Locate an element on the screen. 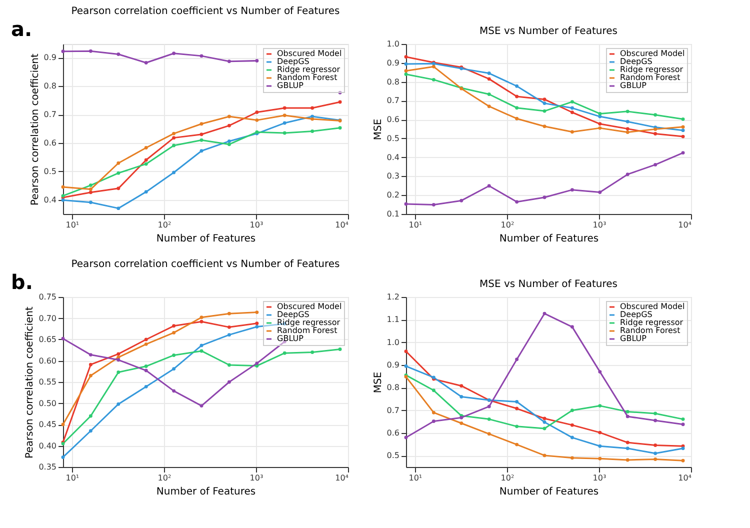 Image resolution: width=750 pixels, height=528 pixels. y-tick-label: 0.5 is located at coordinates (393, 138).